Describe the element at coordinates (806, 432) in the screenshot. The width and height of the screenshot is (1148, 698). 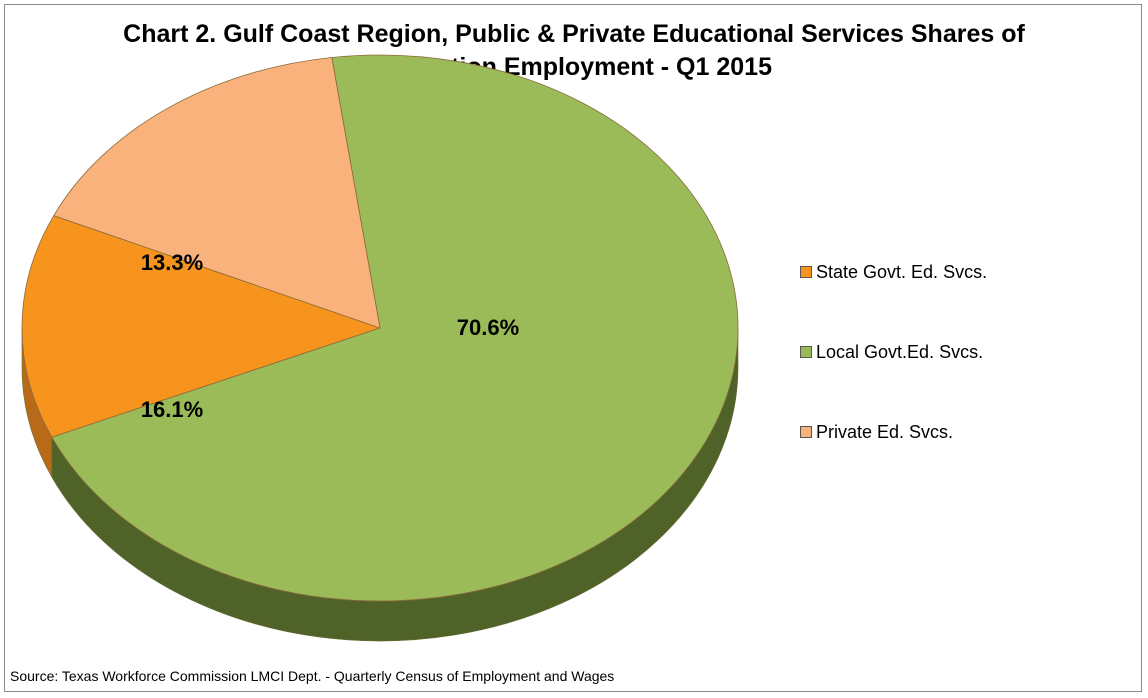
I see `legend-swatch-private` at that location.